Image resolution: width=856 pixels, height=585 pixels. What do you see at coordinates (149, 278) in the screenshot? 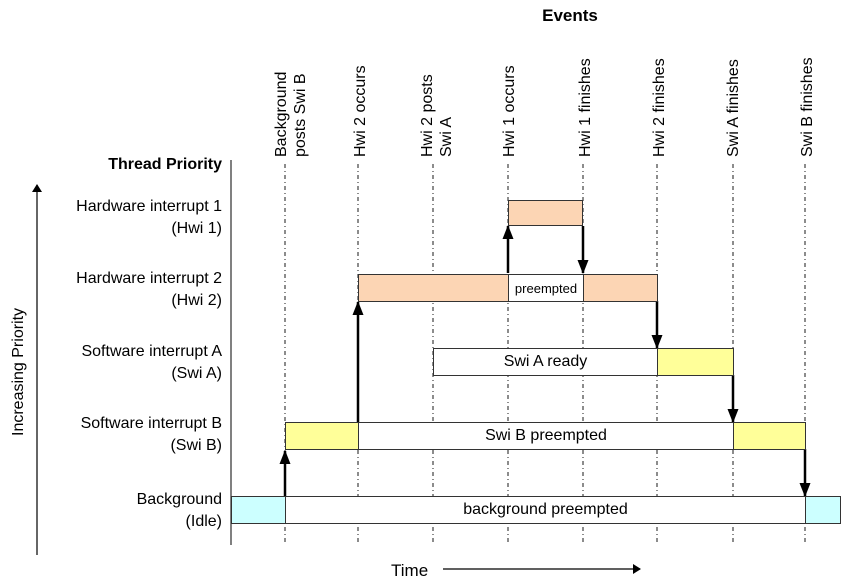
I see `thread-name: Hardware interrupt 2` at bounding box center [149, 278].